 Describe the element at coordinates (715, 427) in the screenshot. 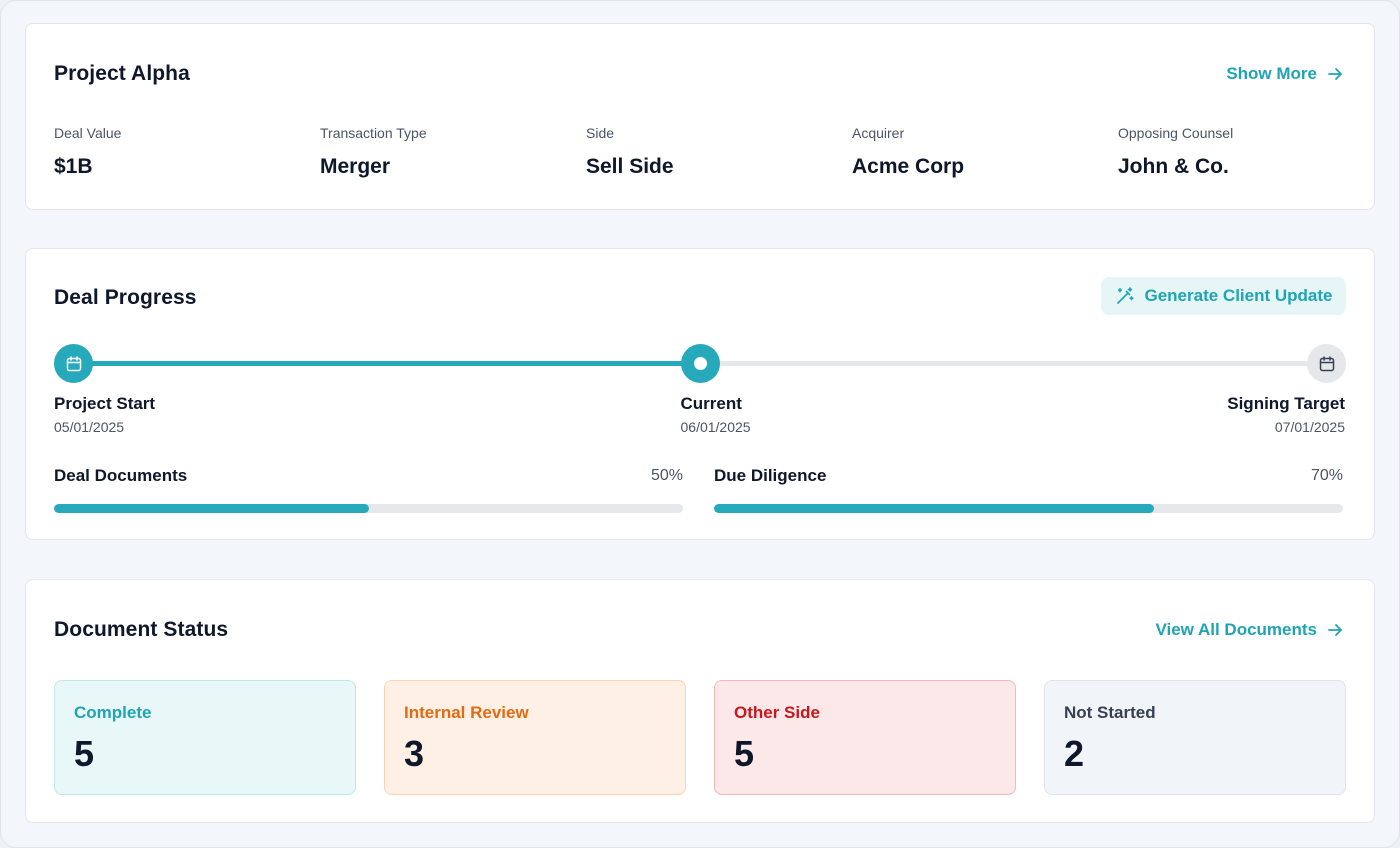

I see `milestone-date: 06/01/2025` at that location.